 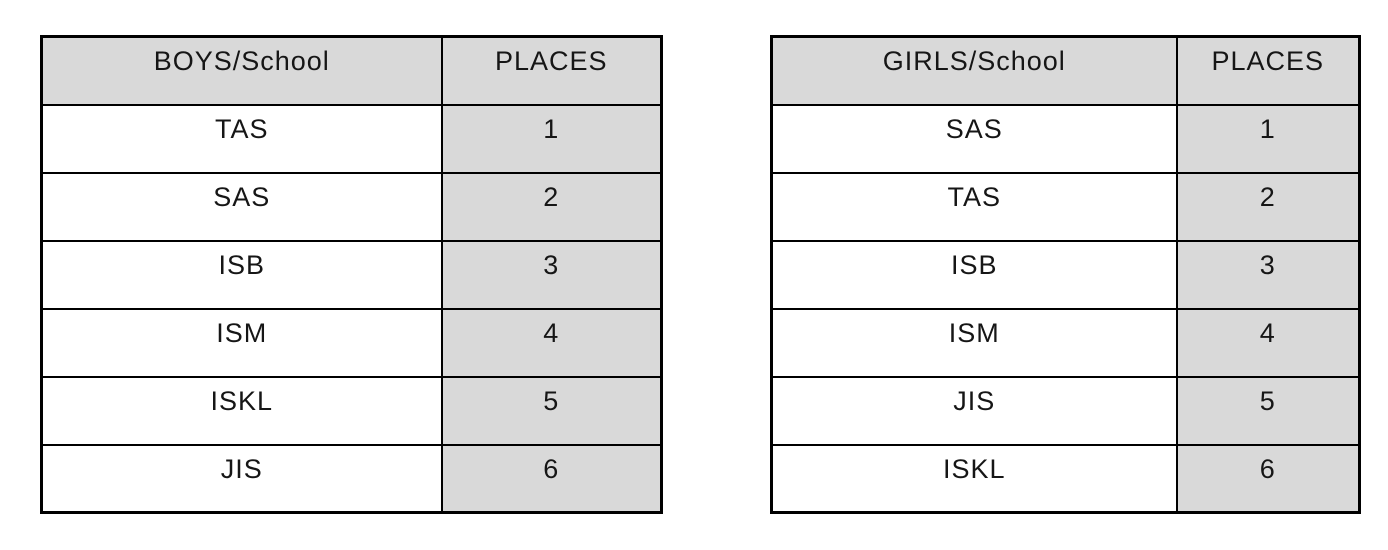 I want to click on table-row: TAS 1, so click(x=351, y=138).